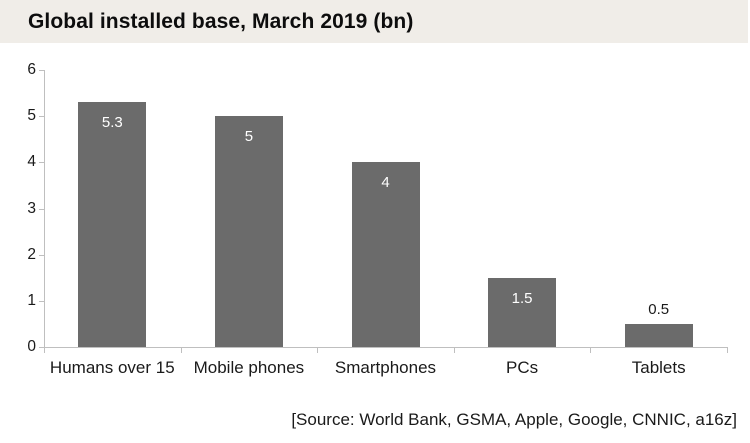  Describe the element at coordinates (221, 21) in the screenshot. I see `chart-title: Global installed base, March 2019 (bn)` at that location.